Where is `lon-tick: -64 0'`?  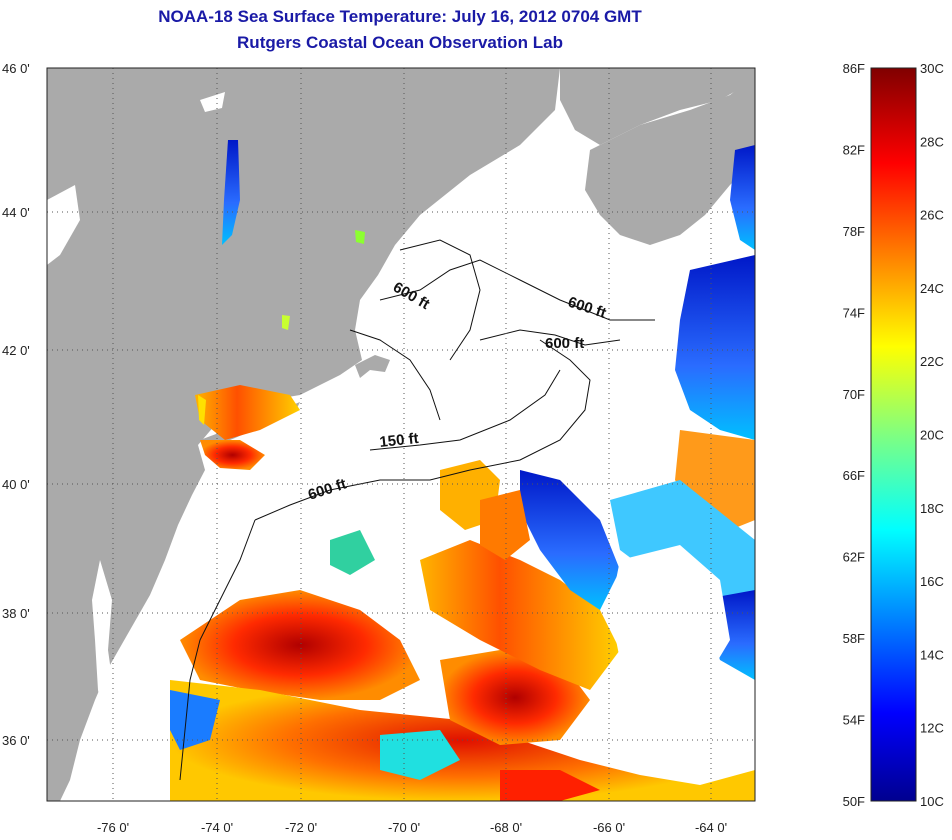 lon-tick: -64 0' is located at coordinates (711, 827).